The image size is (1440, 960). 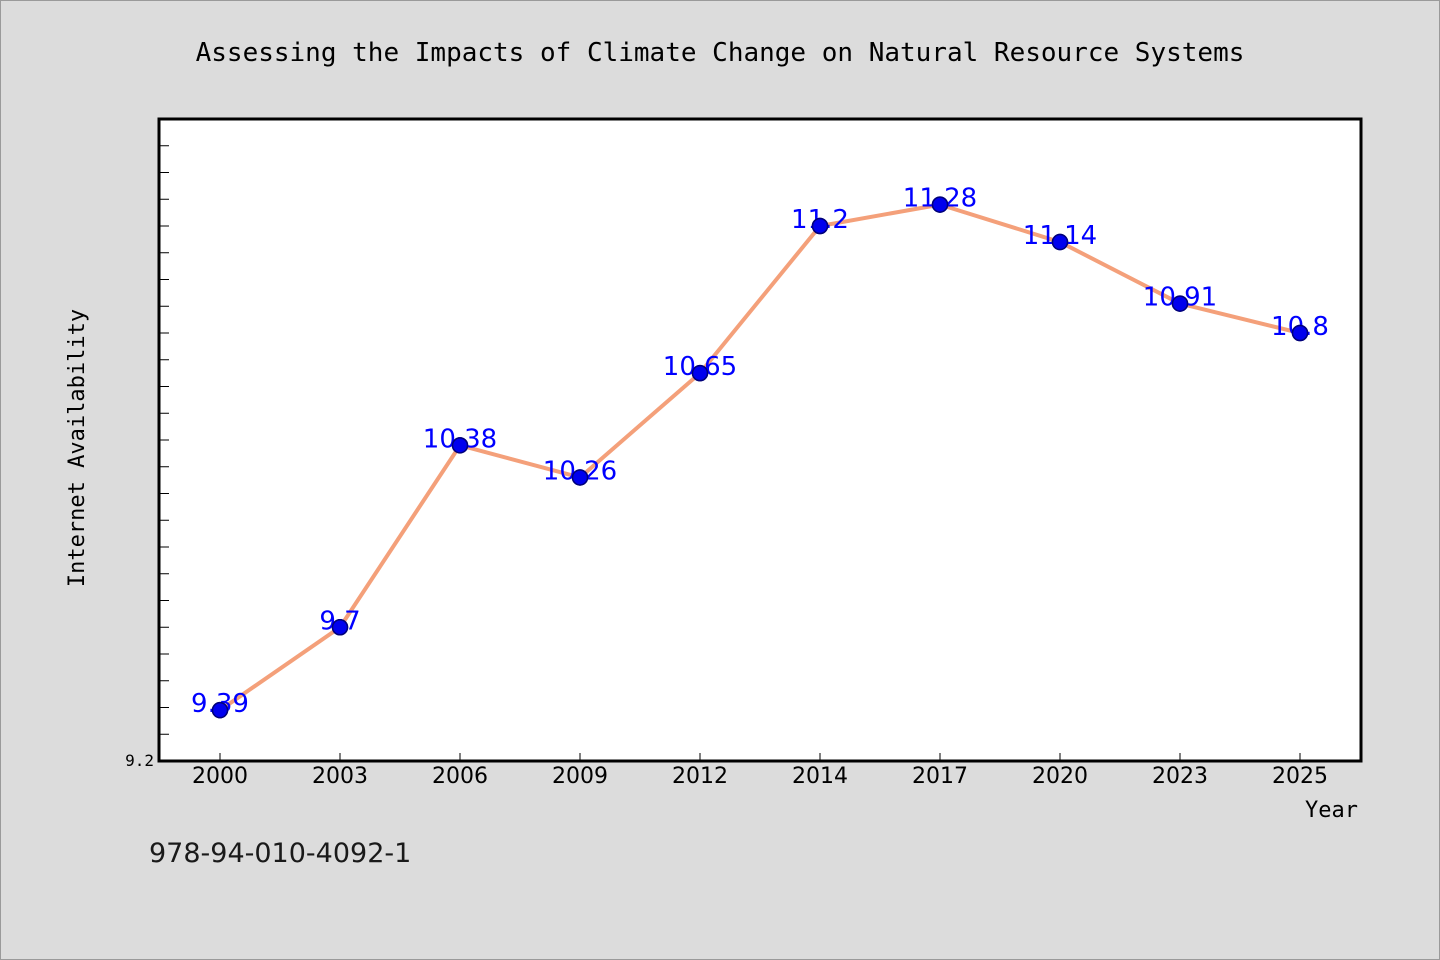 What do you see at coordinates (580, 776) in the screenshot?
I see `x-tick-label: 2009` at bounding box center [580, 776].